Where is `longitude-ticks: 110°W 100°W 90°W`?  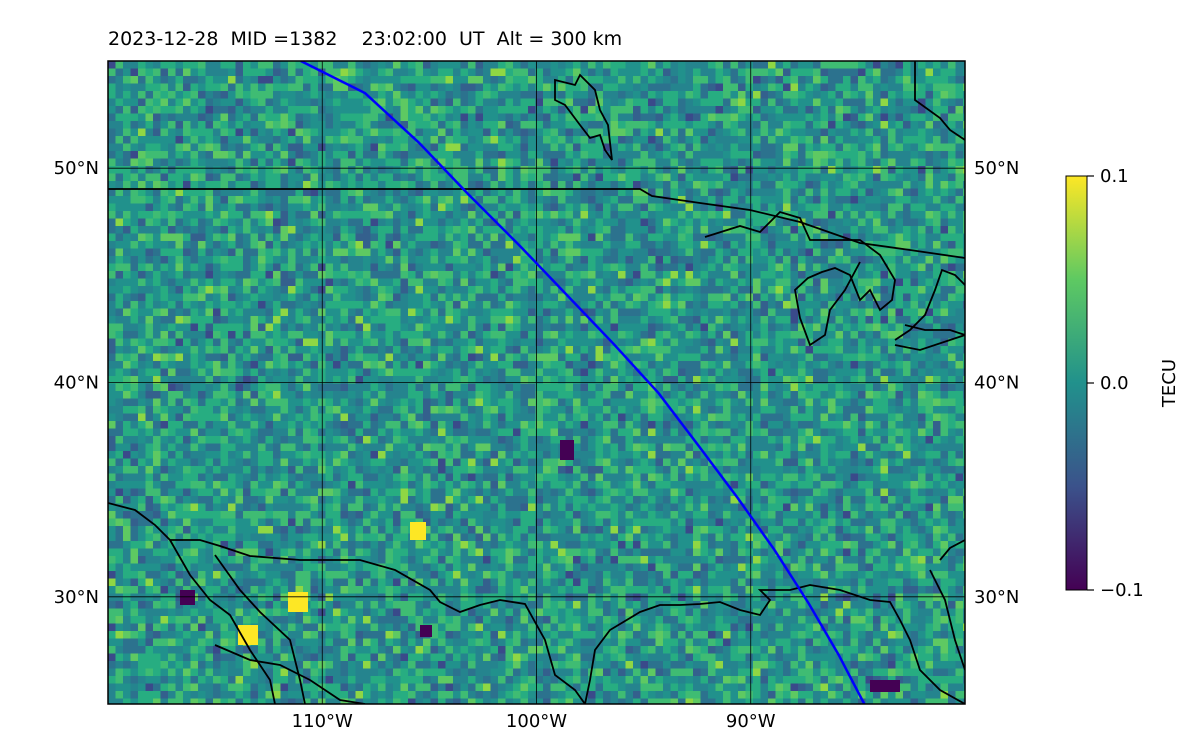 longitude-ticks: 110°W 100°W 90°W is located at coordinates (534, 721).